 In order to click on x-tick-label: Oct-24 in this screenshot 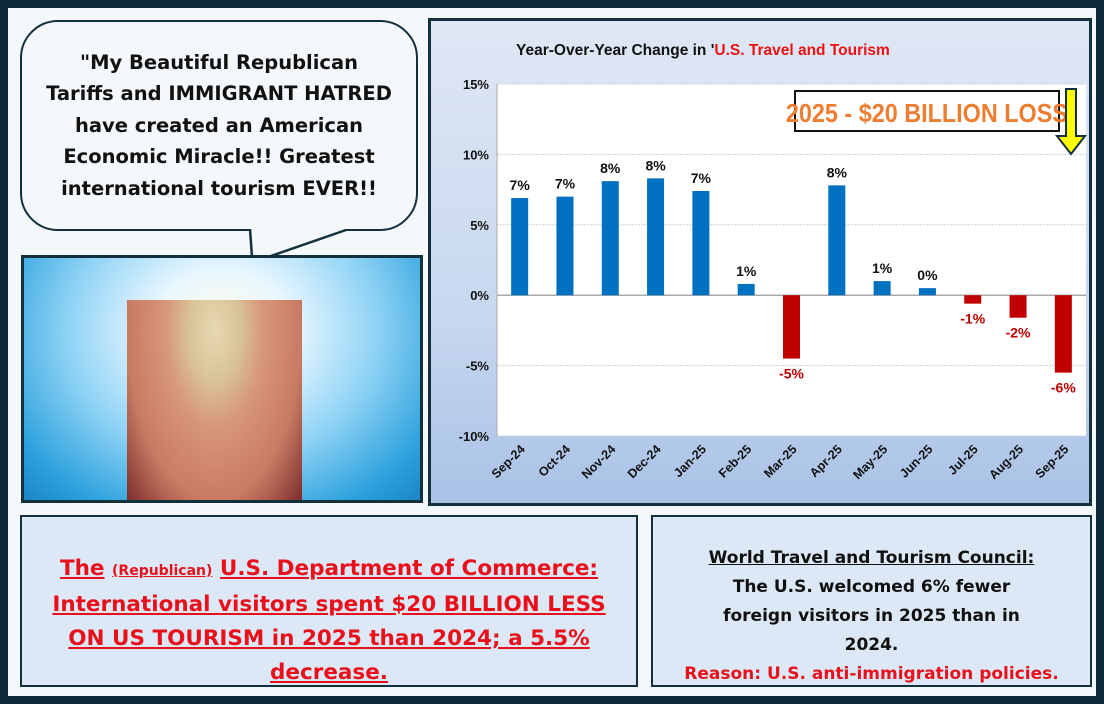, I will do `click(554, 460)`.